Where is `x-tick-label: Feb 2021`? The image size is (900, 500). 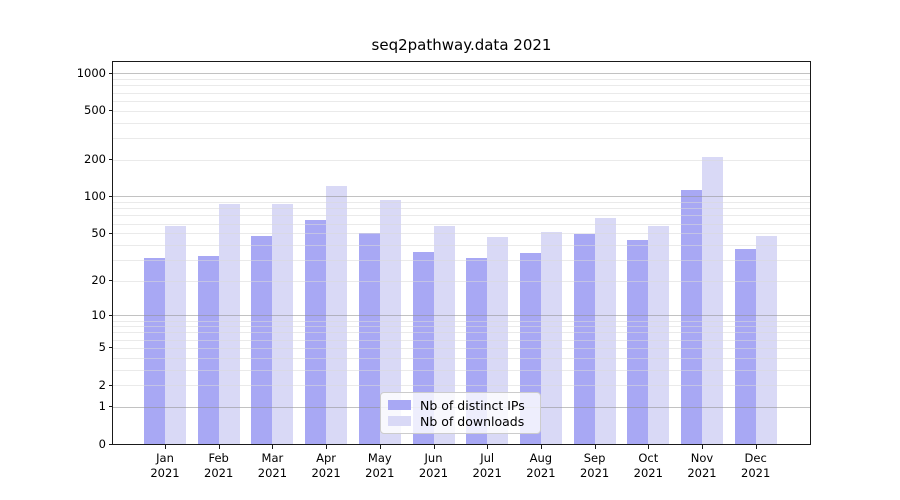 x-tick-label: Feb 2021 is located at coordinates (219, 465).